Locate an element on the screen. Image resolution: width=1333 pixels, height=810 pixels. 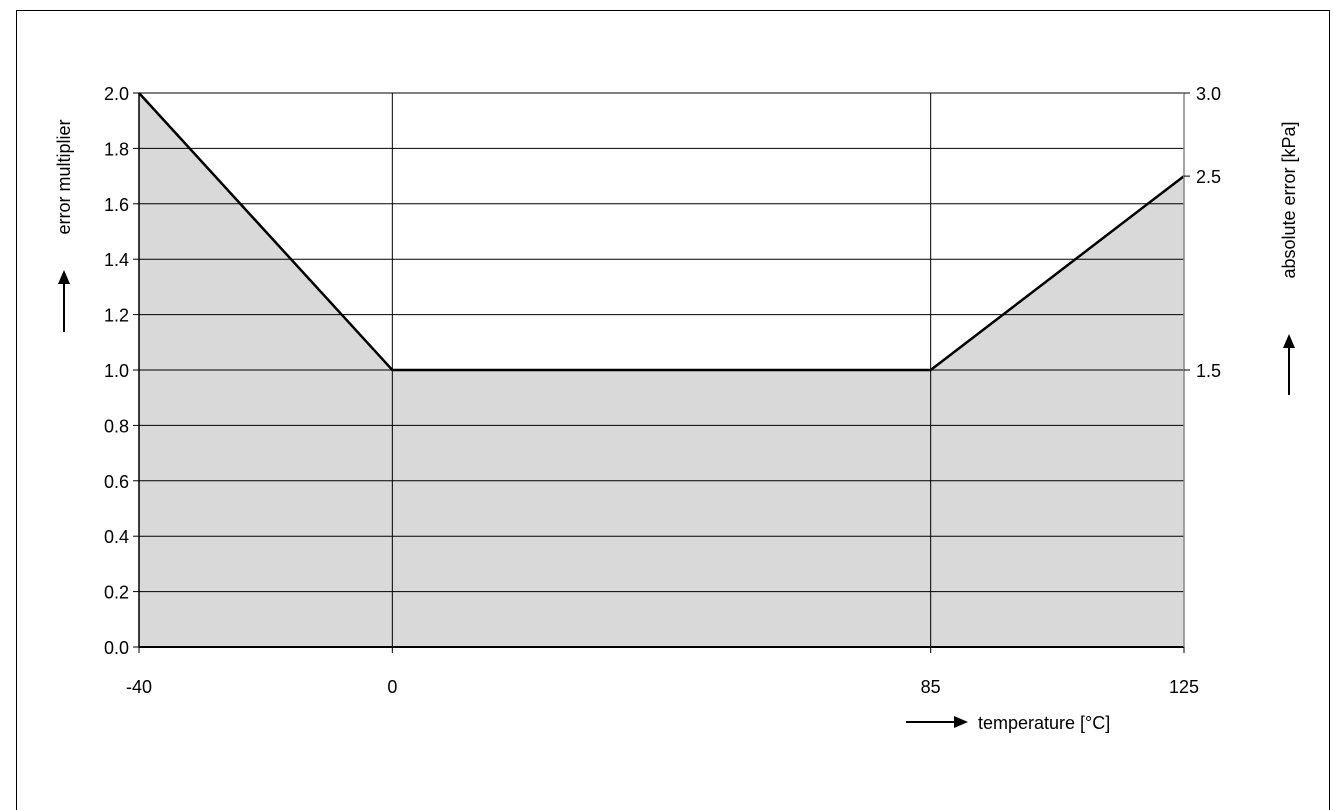
x-axis-arrow-icon is located at coordinates (961, 722).